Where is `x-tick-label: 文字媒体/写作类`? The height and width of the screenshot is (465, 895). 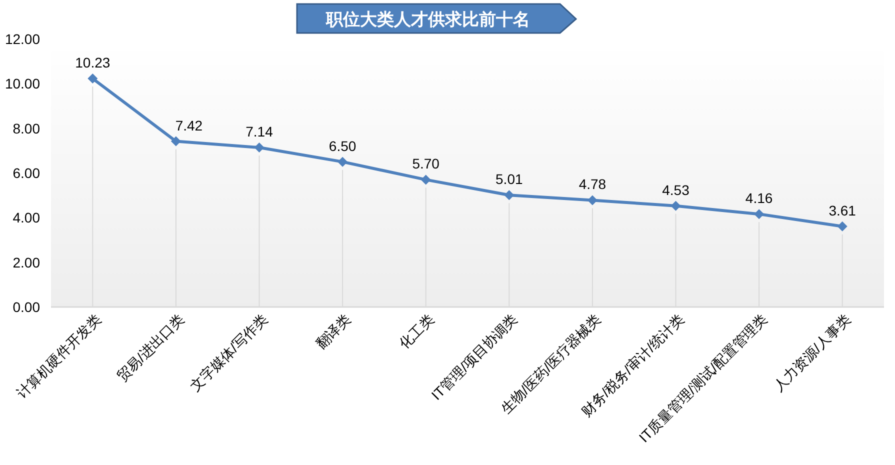
x-tick-label: 文字媒体/写作类 is located at coordinates (228, 352).